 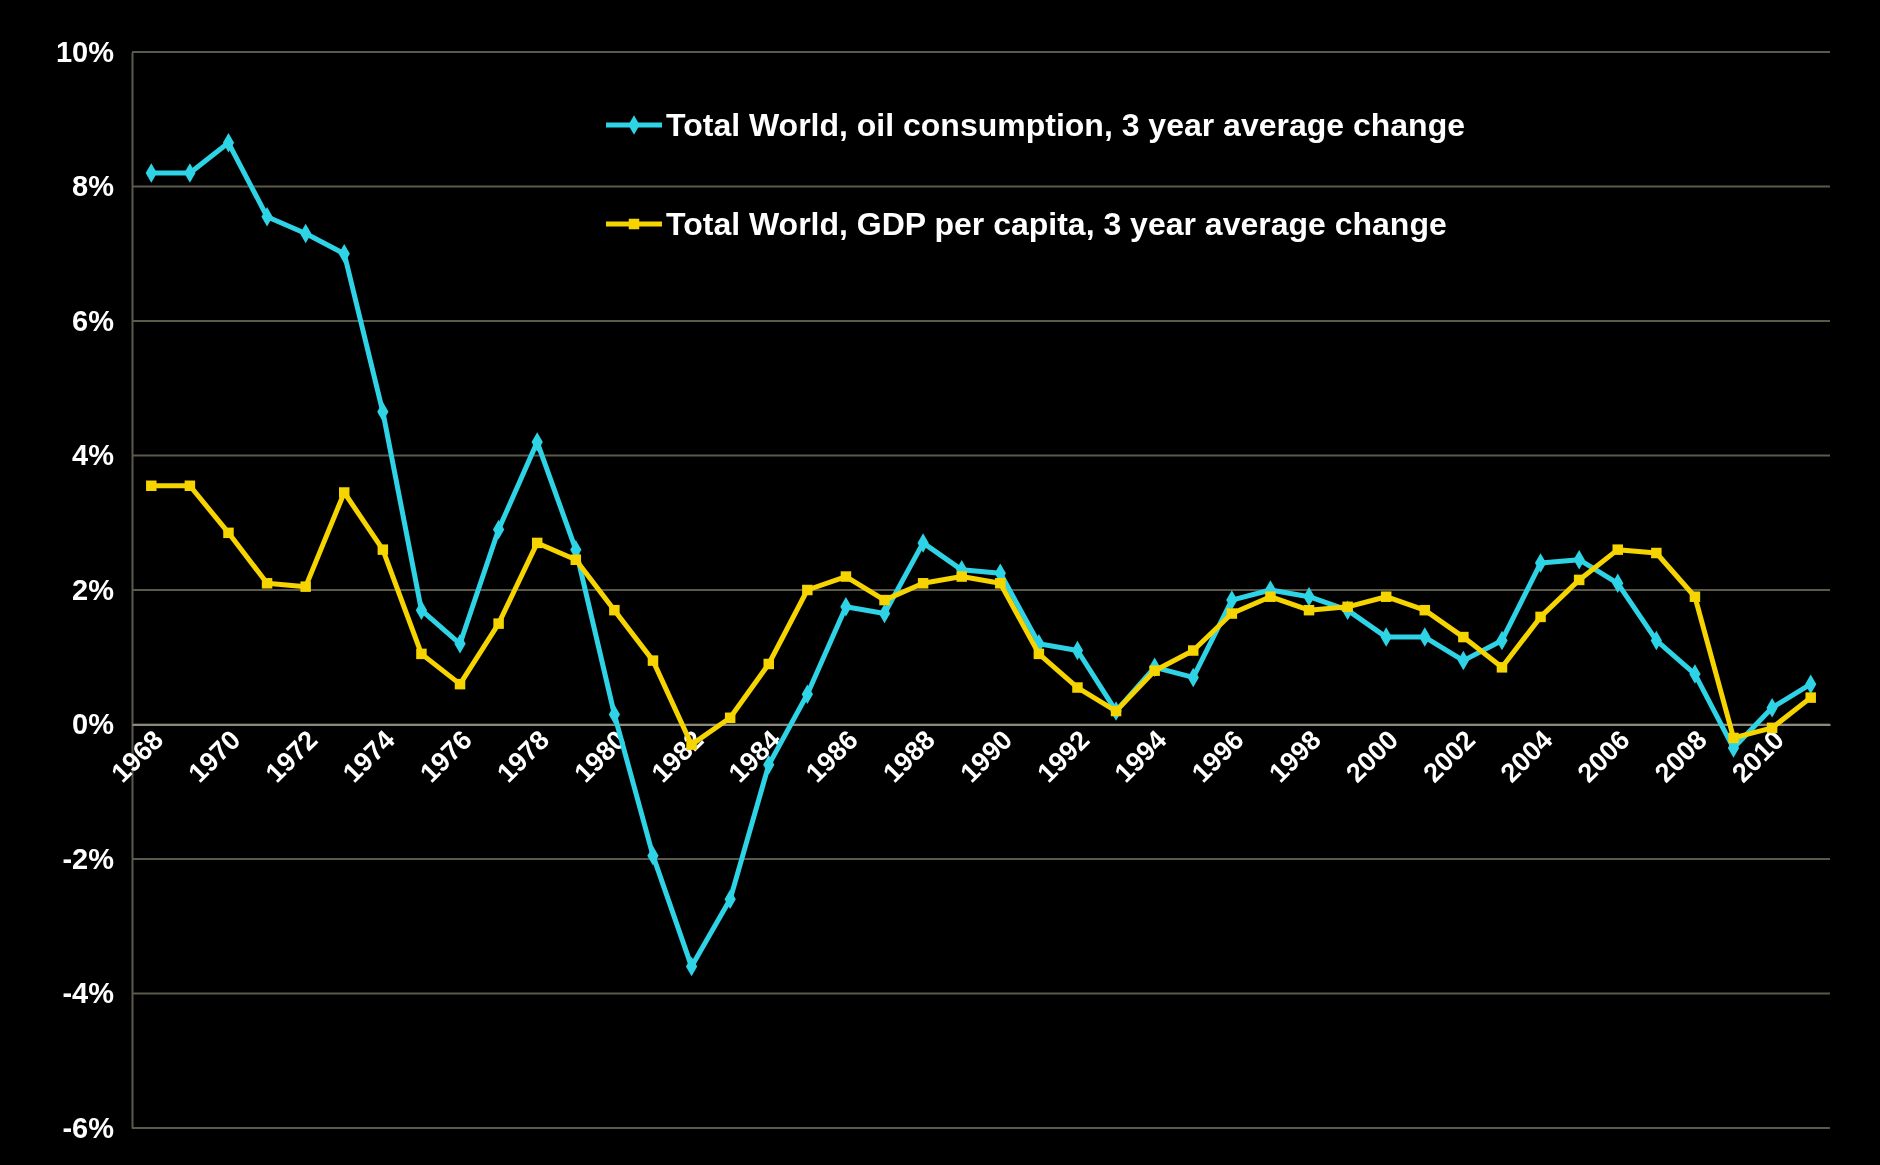 I want to click on y-tick-label: -2%, so click(x=88, y=858).